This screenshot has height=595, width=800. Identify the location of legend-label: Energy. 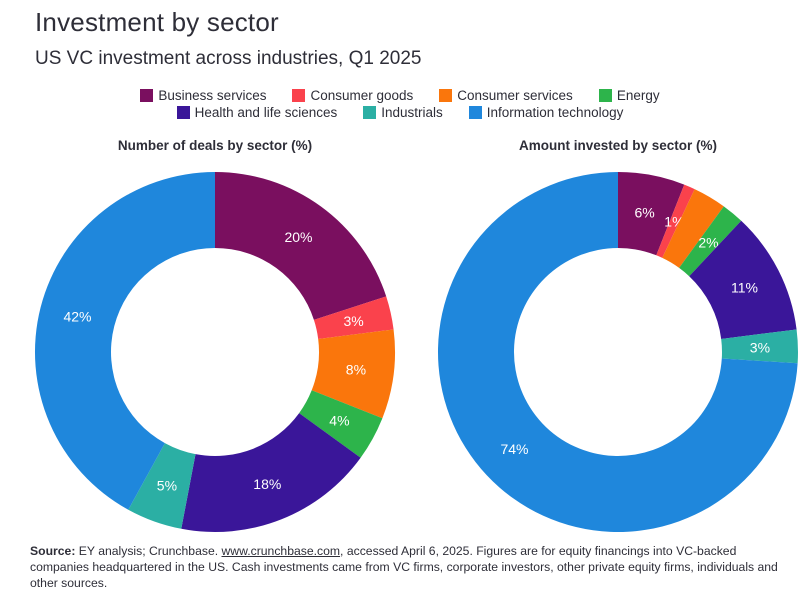
(638, 95).